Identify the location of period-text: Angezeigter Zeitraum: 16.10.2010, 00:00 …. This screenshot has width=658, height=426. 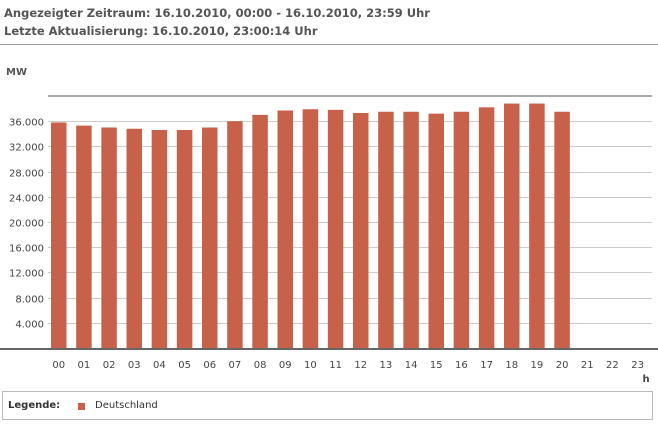
(217, 13).